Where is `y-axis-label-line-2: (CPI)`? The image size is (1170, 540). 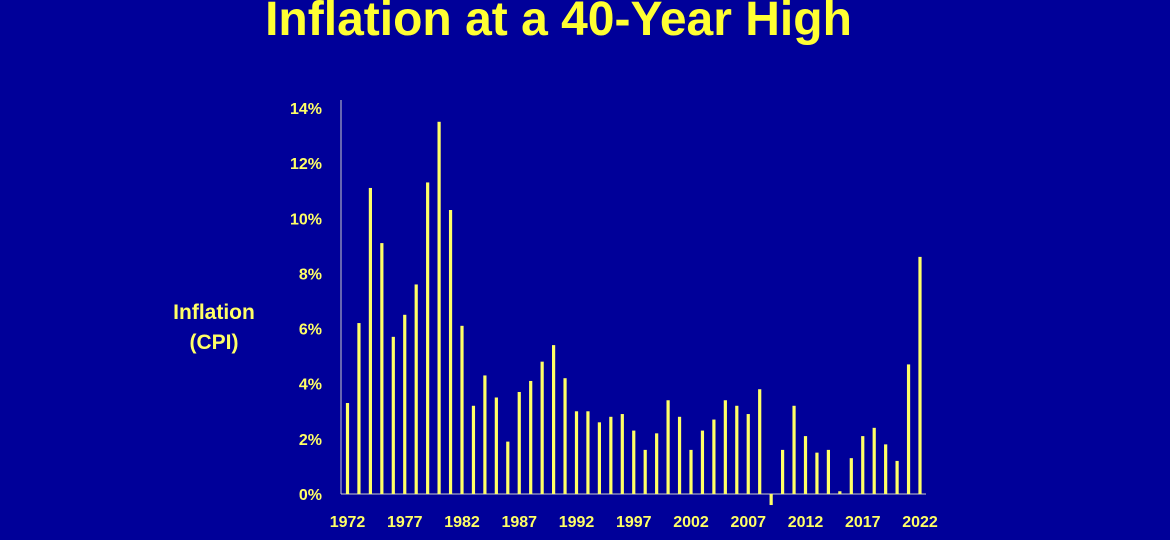 y-axis-label-line-2: (CPI) is located at coordinates (214, 342).